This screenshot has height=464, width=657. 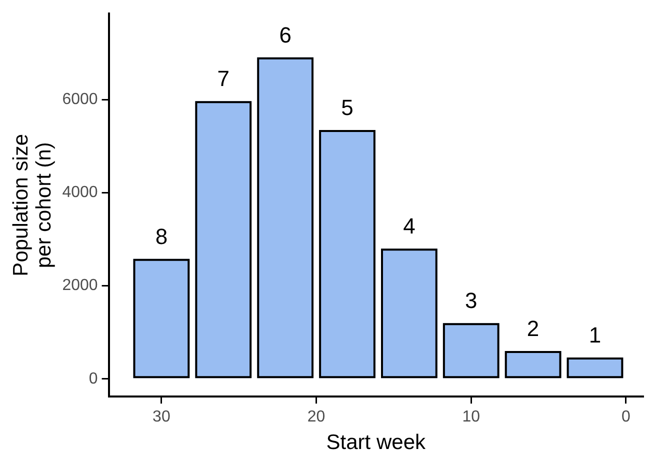 What do you see at coordinates (595, 335) in the screenshot?
I see `annotation: 1` at bounding box center [595, 335].